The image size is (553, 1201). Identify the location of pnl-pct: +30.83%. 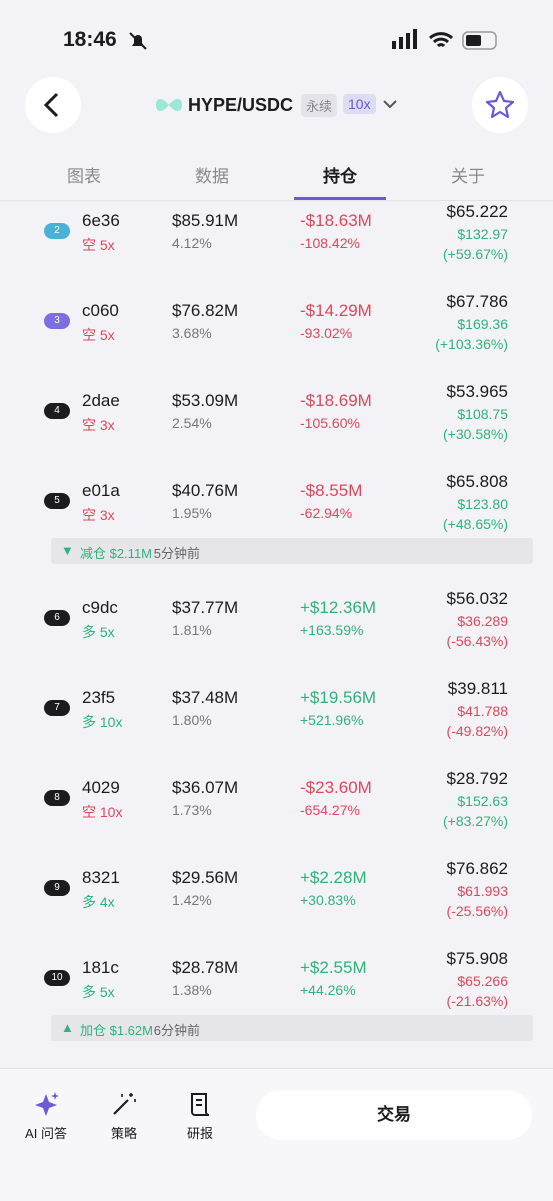
(328, 900).